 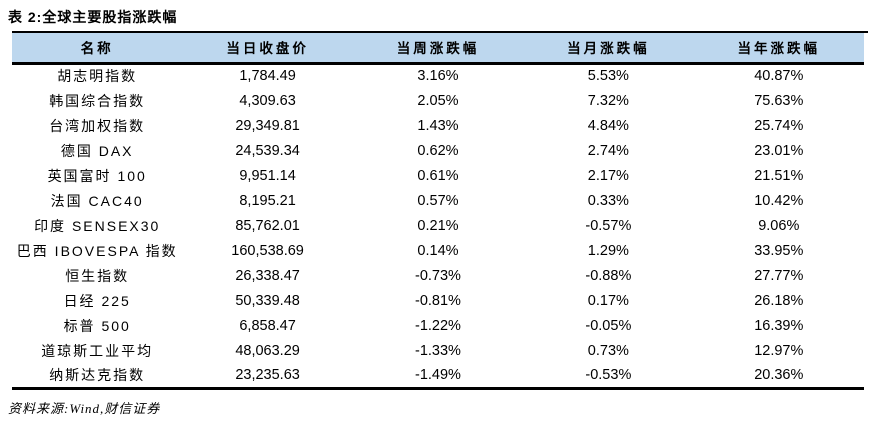 I want to click on header-row: 名称 当日收盘价 当周涨跌幅 当月涨跌幅 当年涨跌幅, so click(x=438, y=49).